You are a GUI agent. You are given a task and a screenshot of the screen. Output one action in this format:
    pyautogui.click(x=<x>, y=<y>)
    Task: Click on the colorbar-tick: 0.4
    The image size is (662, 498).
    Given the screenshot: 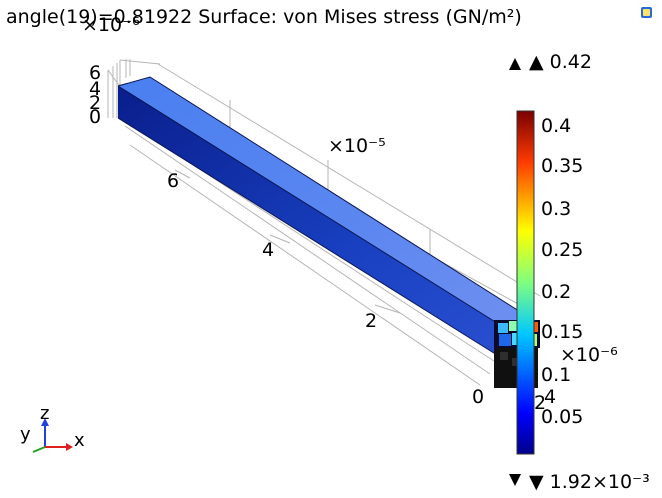 What is the action you would take?
    pyautogui.click(x=556, y=126)
    